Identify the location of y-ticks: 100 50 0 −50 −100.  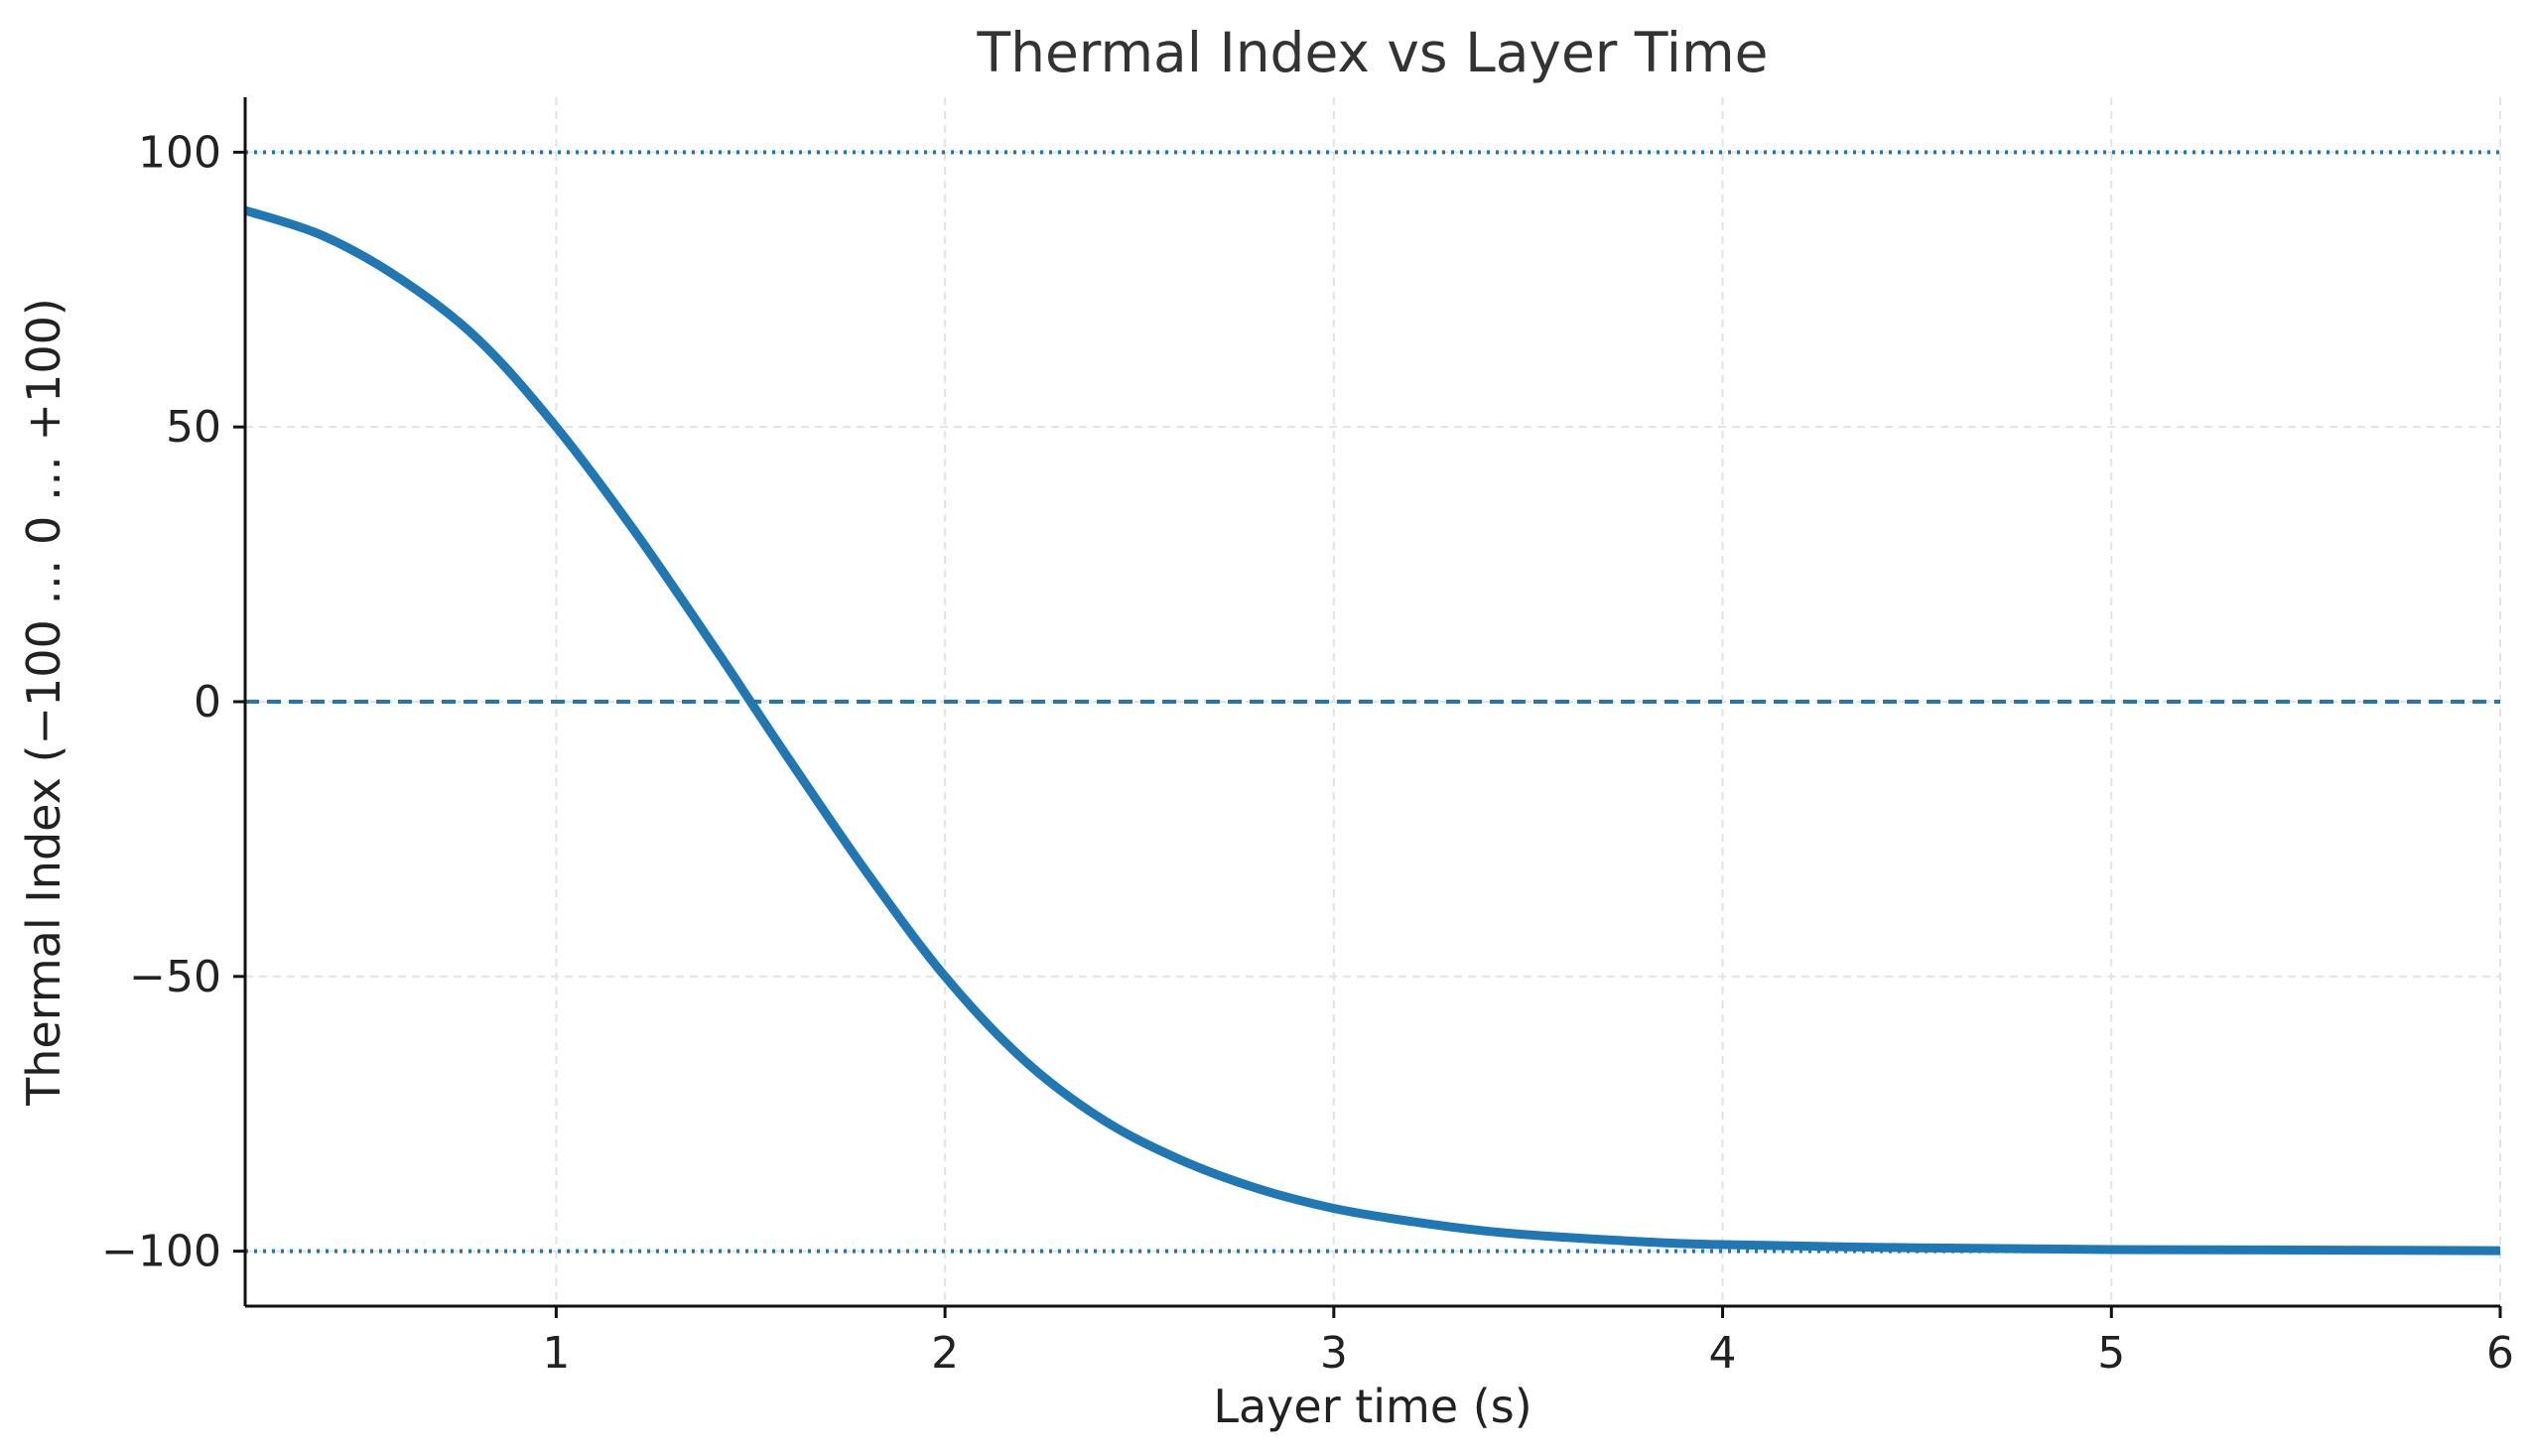
(173, 702).